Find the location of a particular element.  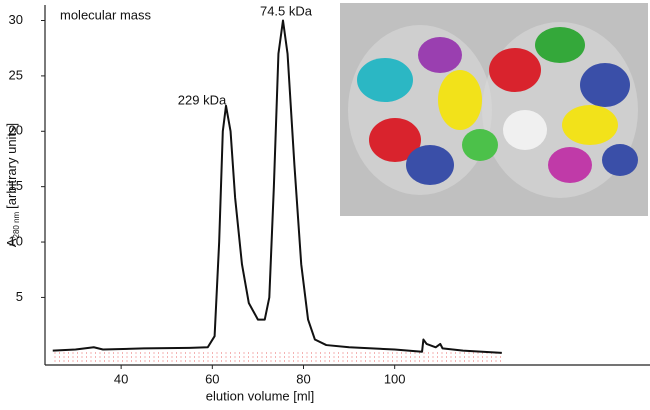

y-label-sub: 280 nm is located at coordinates (16, 224).